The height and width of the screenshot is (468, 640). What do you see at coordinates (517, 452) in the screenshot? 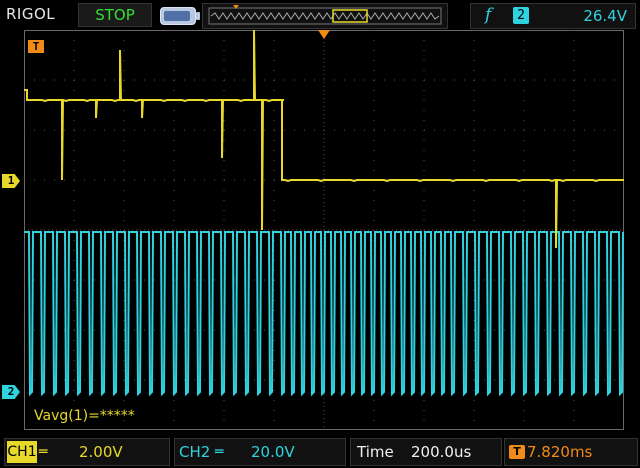
I see `trigger-offset-icon: T` at bounding box center [517, 452].